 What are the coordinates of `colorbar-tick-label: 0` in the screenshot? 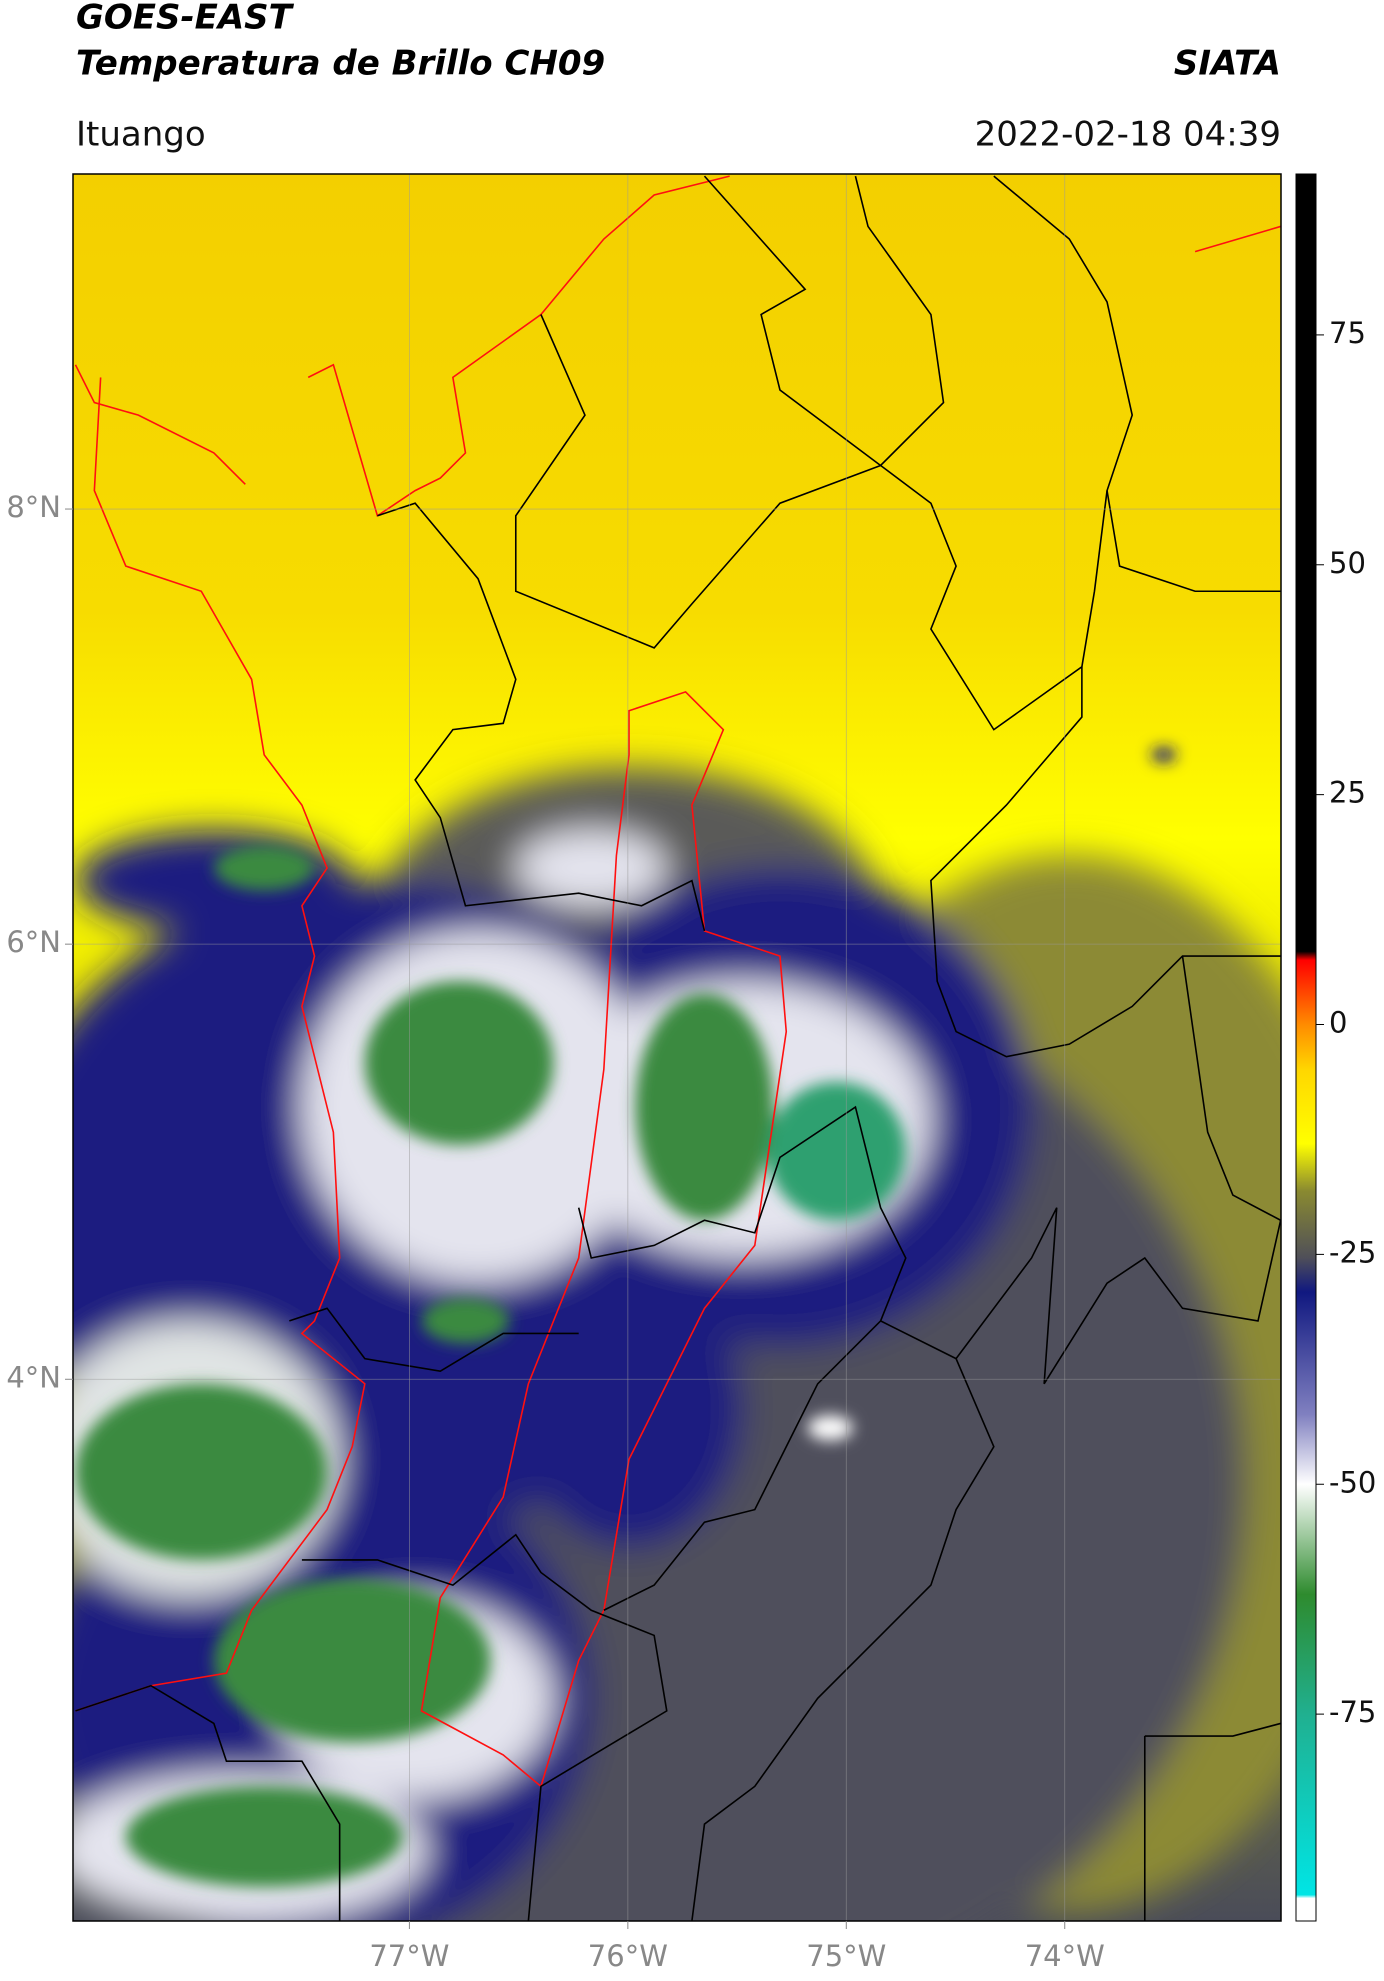 It's located at (1338, 1023).